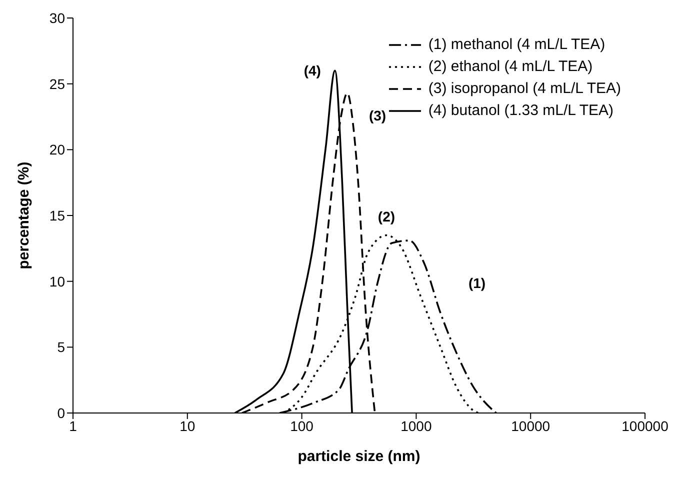 Image resolution: width=681 pixels, height=479 pixels. I want to click on annotation: (2), so click(387, 216).